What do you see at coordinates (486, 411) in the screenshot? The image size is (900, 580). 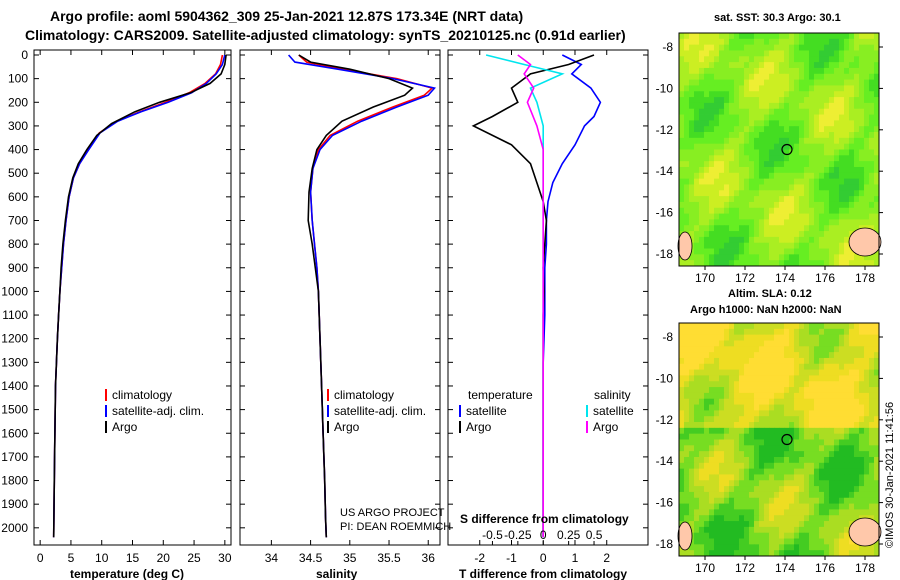 I see `legend-label-temp-satellite: satellite` at bounding box center [486, 411].